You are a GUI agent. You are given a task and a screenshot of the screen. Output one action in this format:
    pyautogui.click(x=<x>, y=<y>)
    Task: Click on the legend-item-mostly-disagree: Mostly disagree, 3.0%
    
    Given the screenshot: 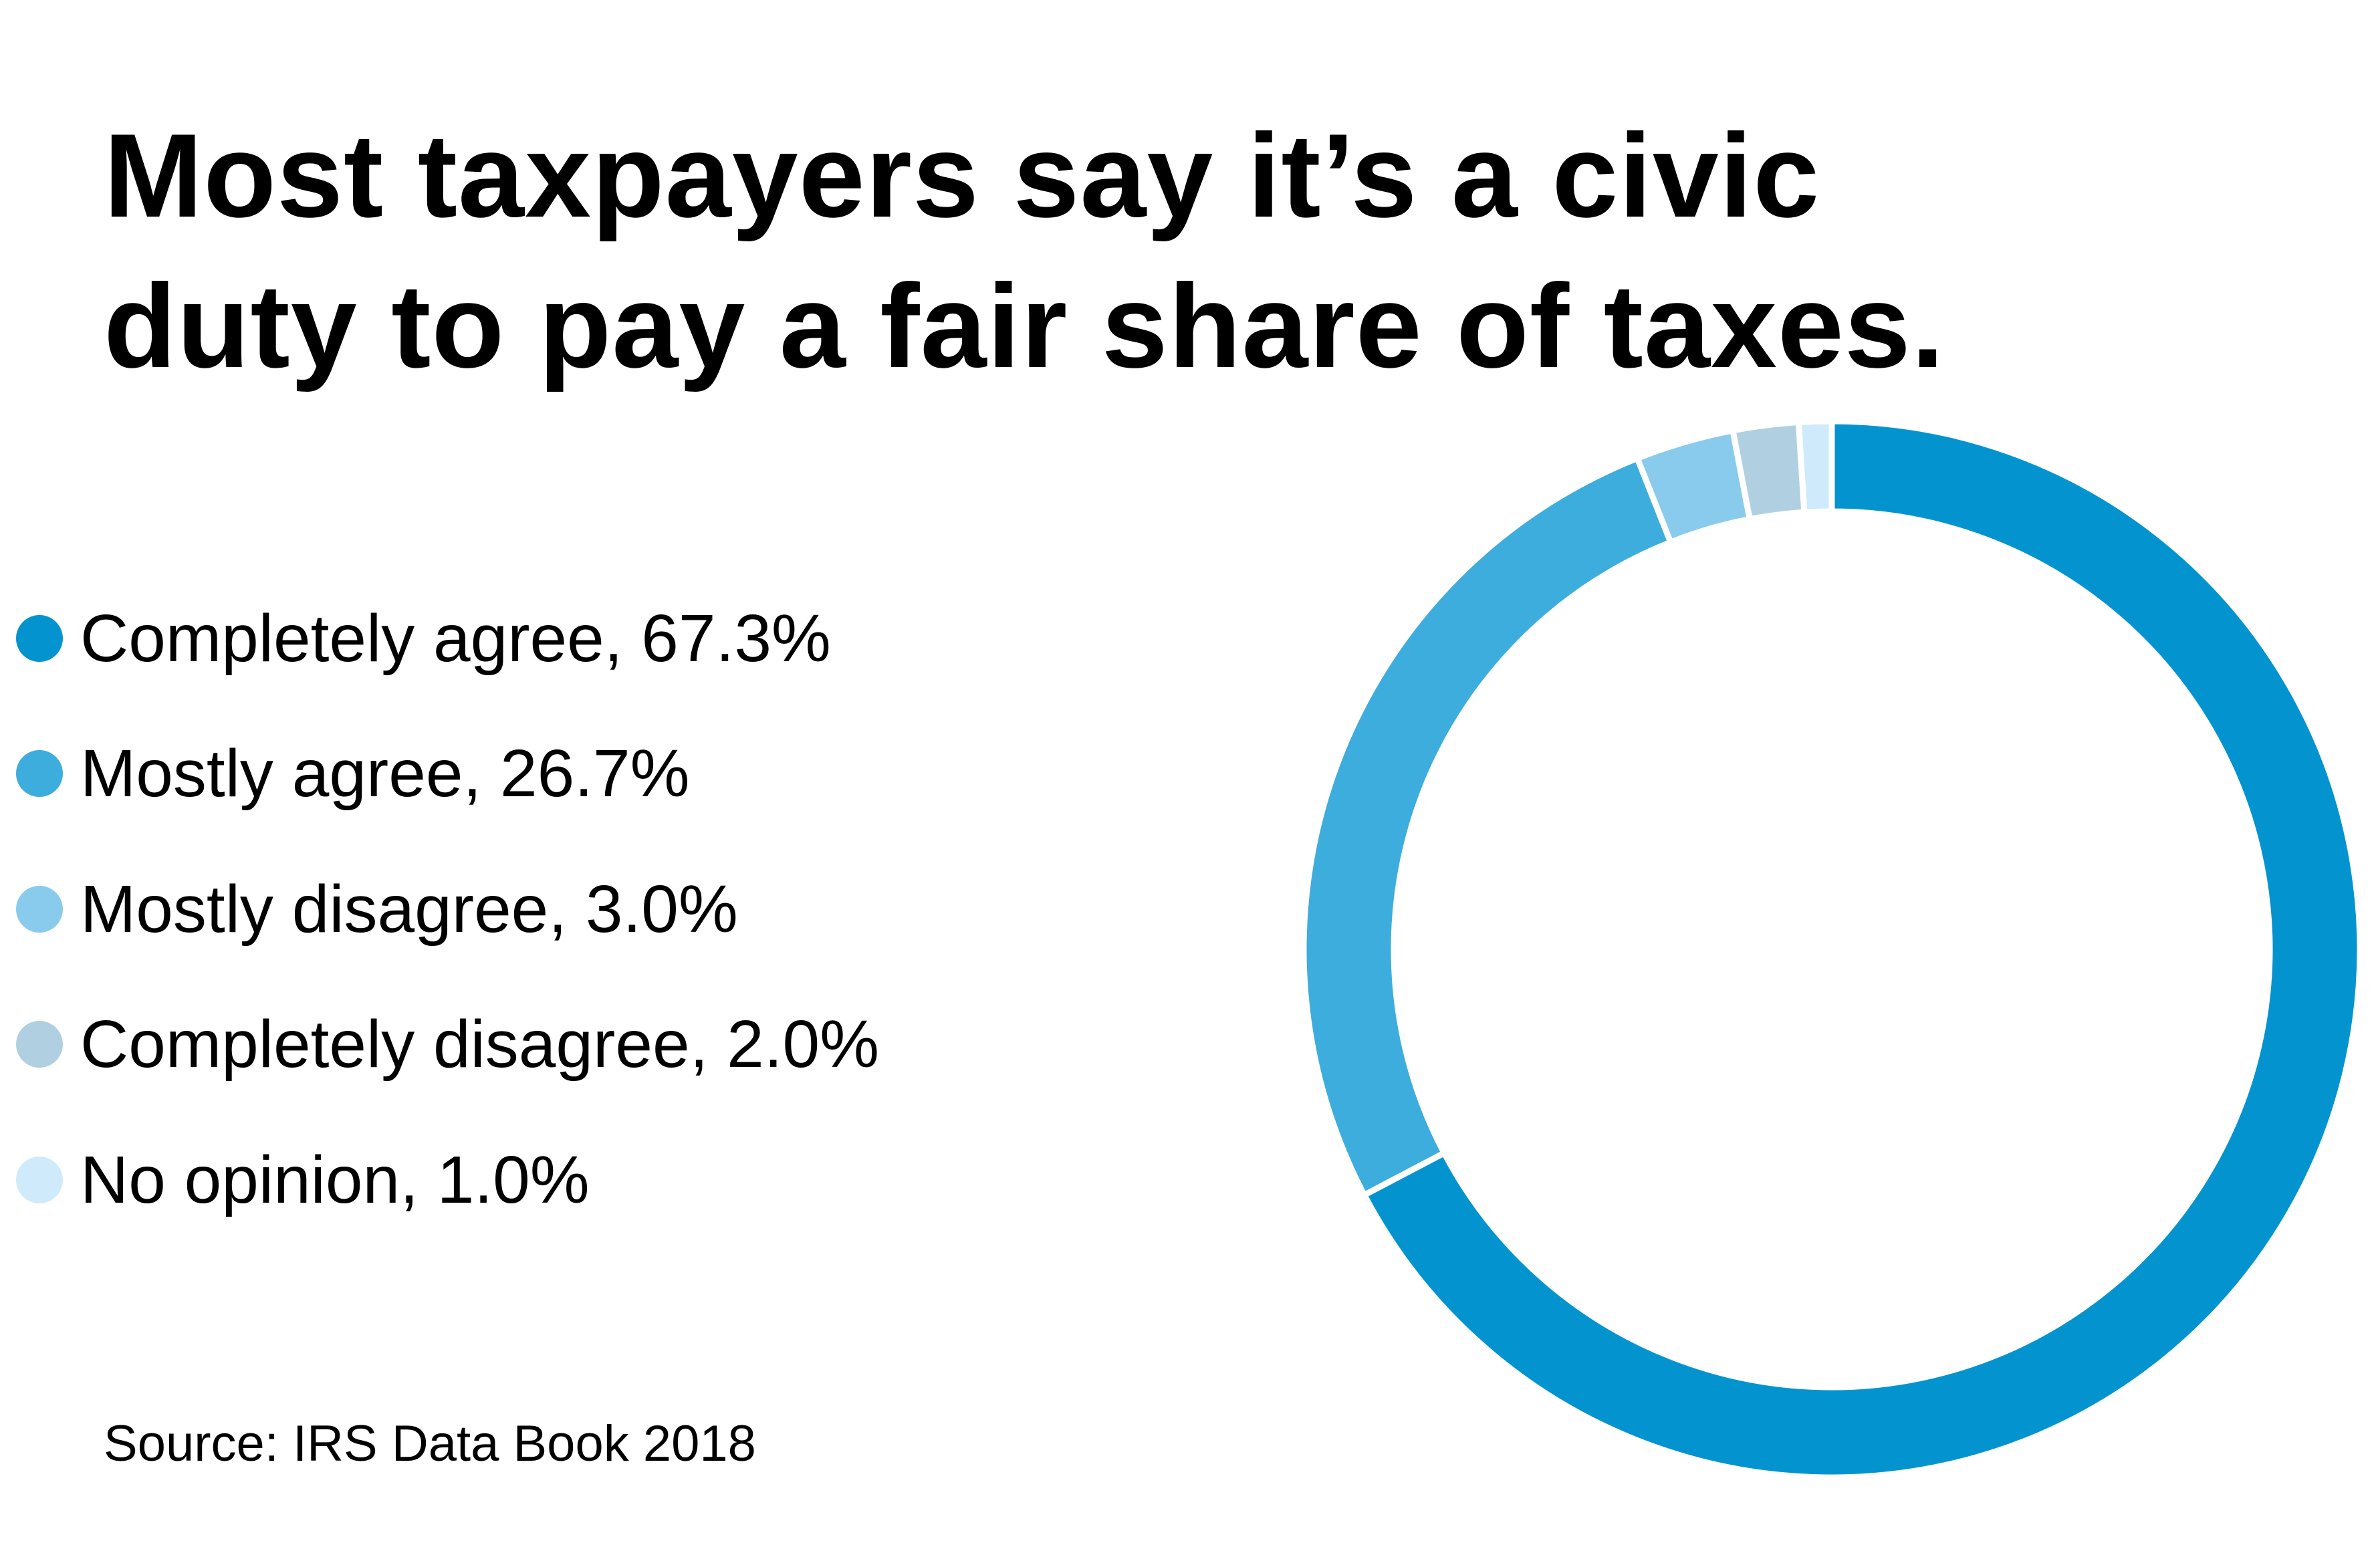 What is the action you would take?
    pyautogui.click(x=377, y=909)
    